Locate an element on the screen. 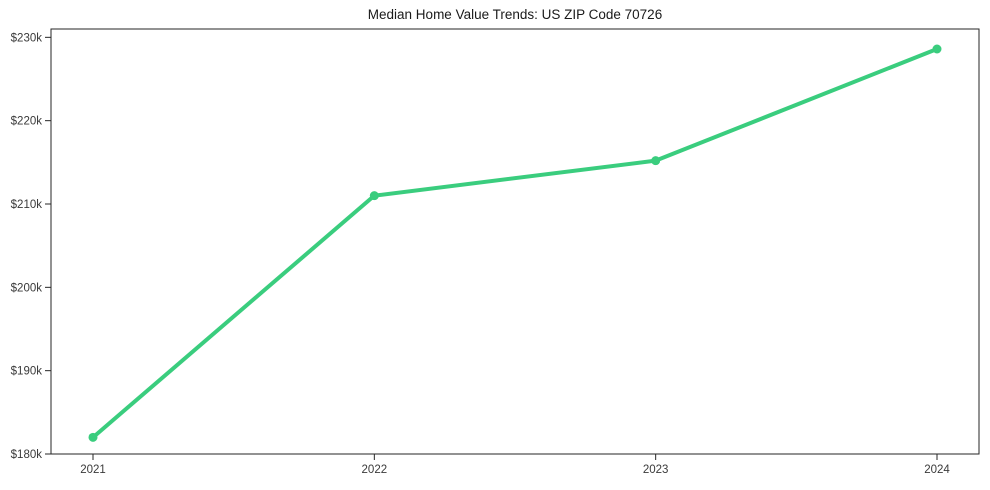 This screenshot has height=490, width=990. y-tick-label: $200k is located at coordinates (27, 288).